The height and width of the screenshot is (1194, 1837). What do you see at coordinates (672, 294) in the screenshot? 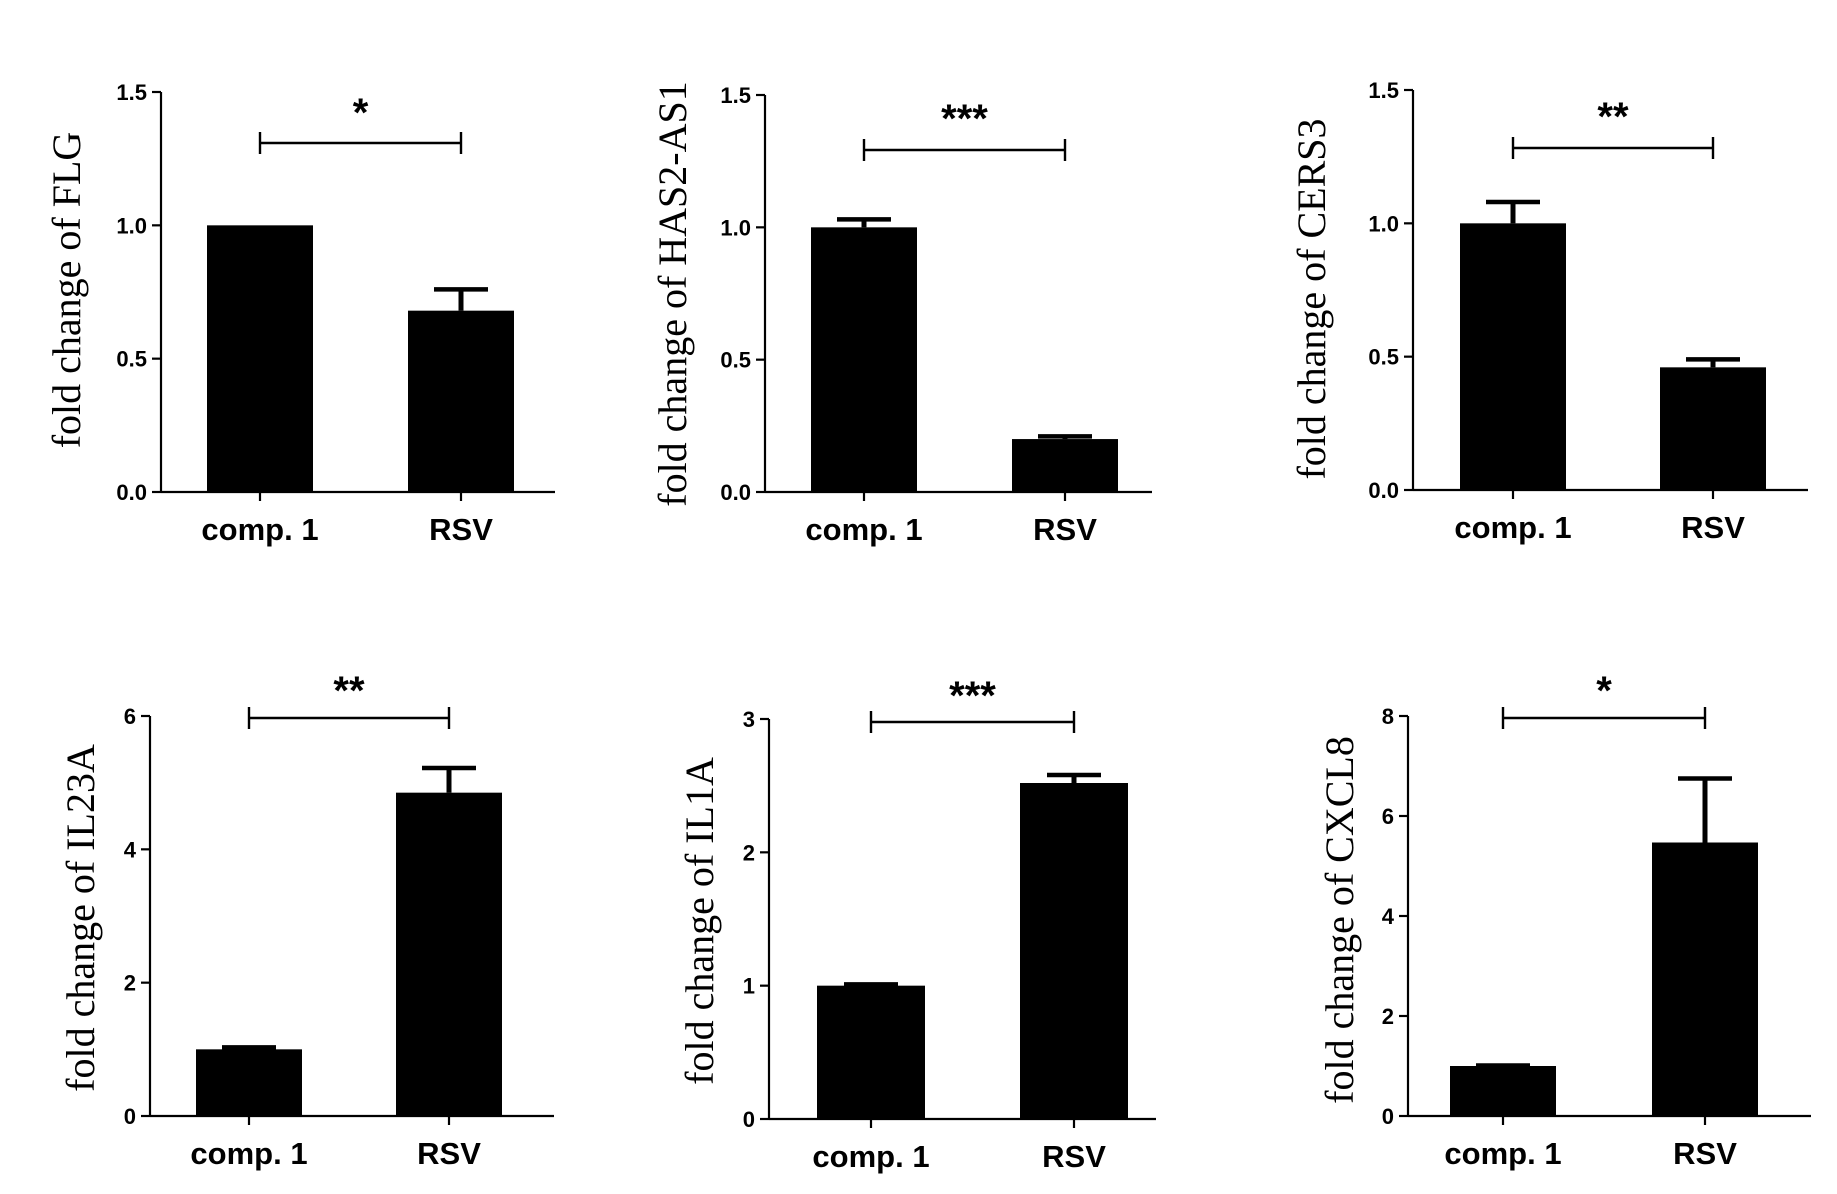
I see `y-axis-title: fold change of HAS2-AS1` at bounding box center [672, 294].